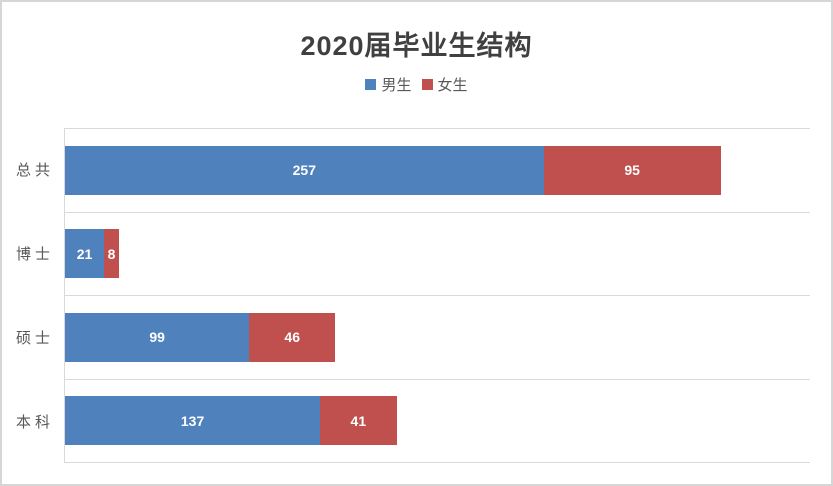 The width and height of the screenshot is (833, 486). I want to click on bar-segment-male: 99, so click(157, 337).